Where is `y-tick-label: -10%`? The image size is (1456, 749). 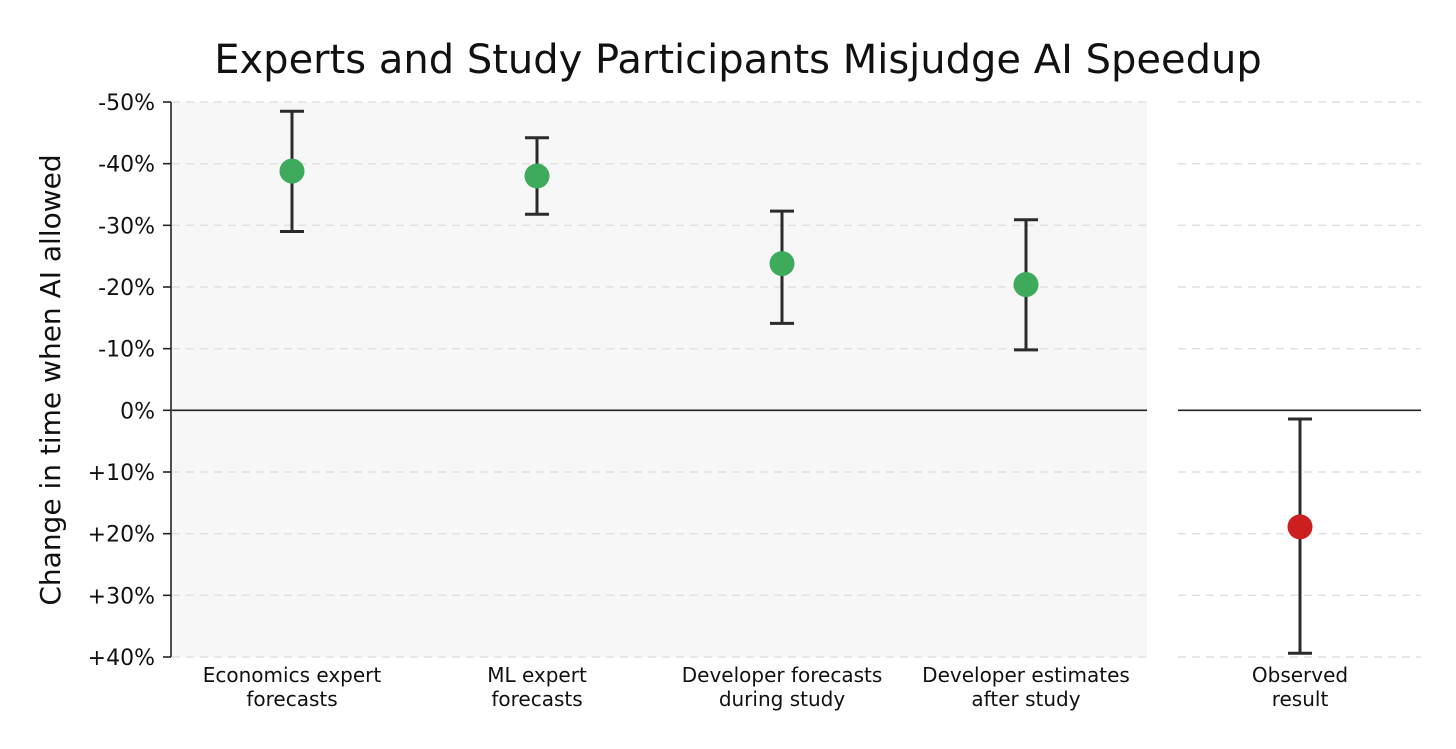 y-tick-label: -10% is located at coordinates (126, 350).